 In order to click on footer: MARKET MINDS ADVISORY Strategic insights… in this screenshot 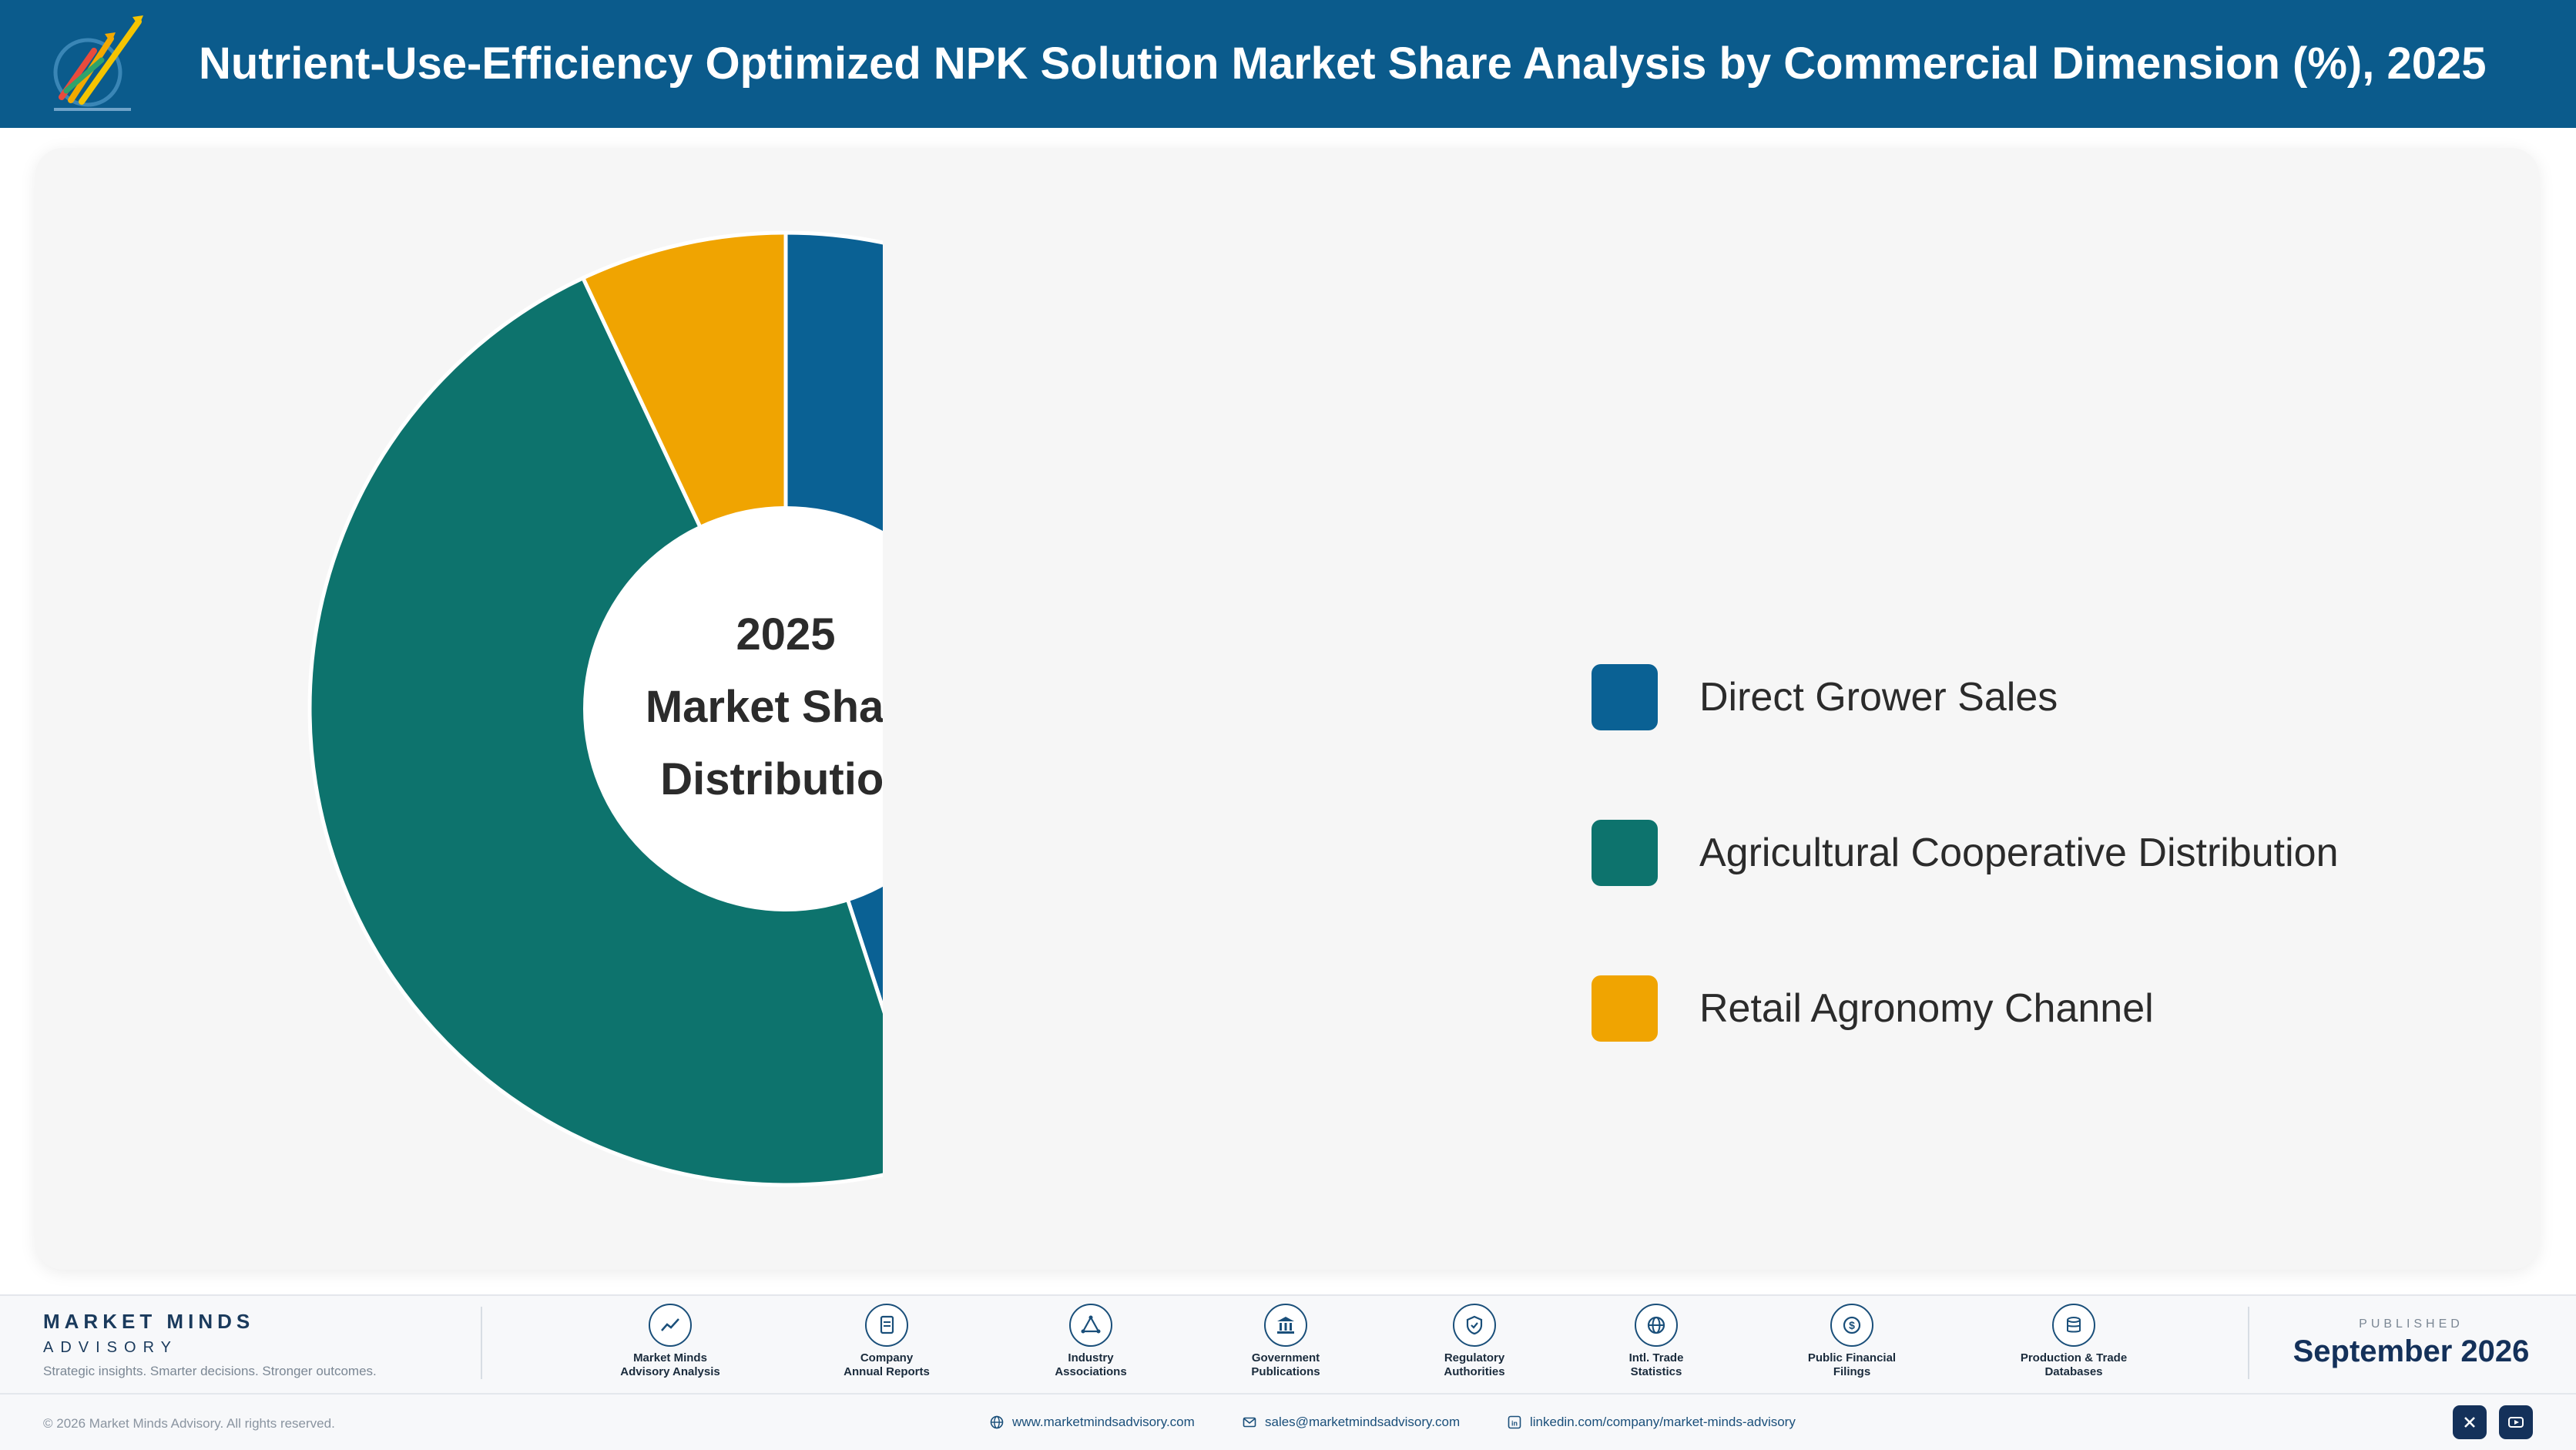, I will do `click(1288, 1372)`.